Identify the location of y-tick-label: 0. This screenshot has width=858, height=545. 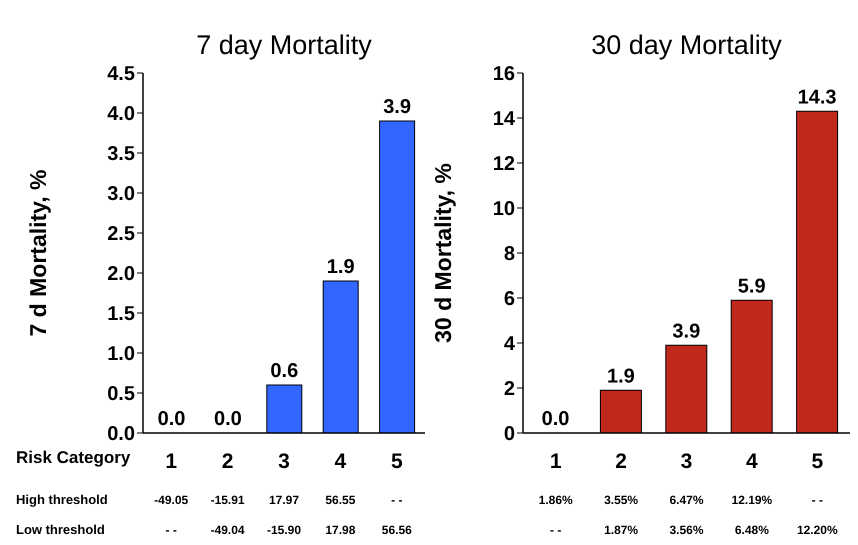
(509, 434).